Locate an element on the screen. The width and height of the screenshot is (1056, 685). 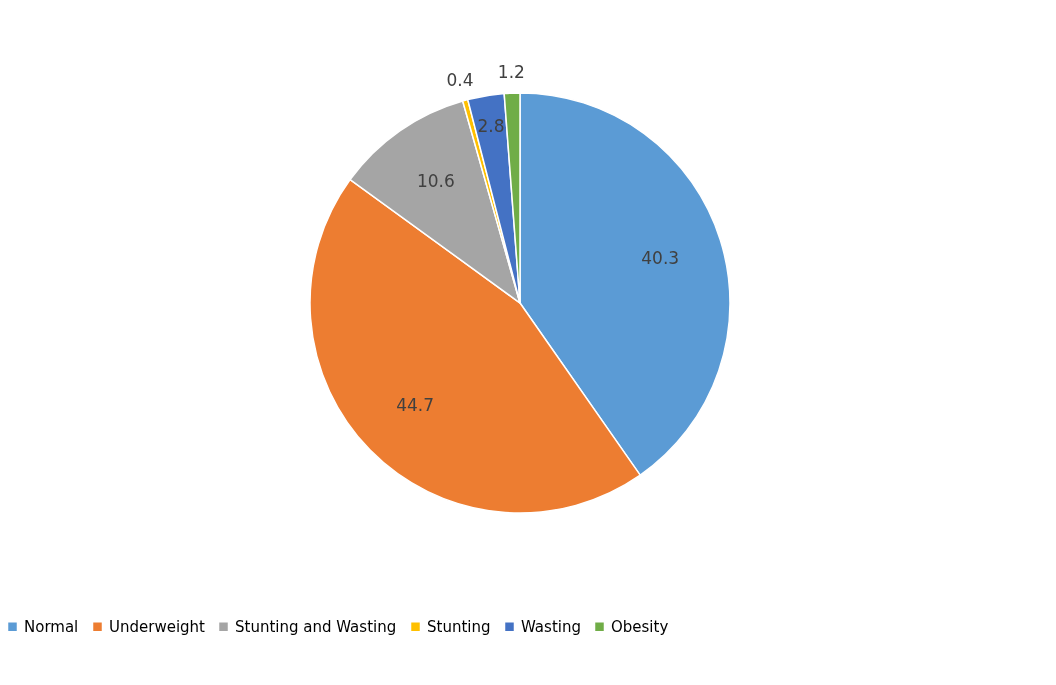
data-label: 2.8 is located at coordinates (491, 125).